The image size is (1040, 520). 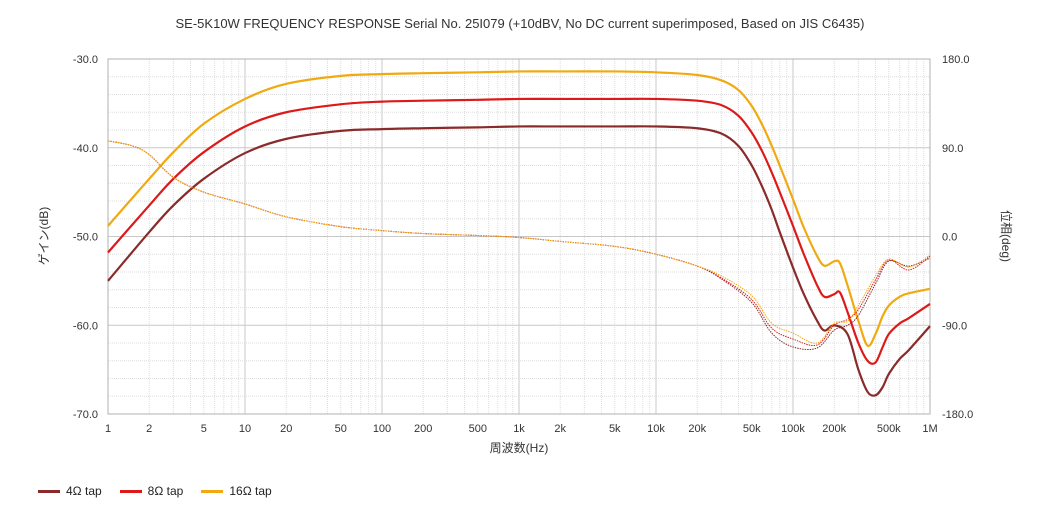 I want to click on x-tick-label: 2k, so click(x=560, y=429).